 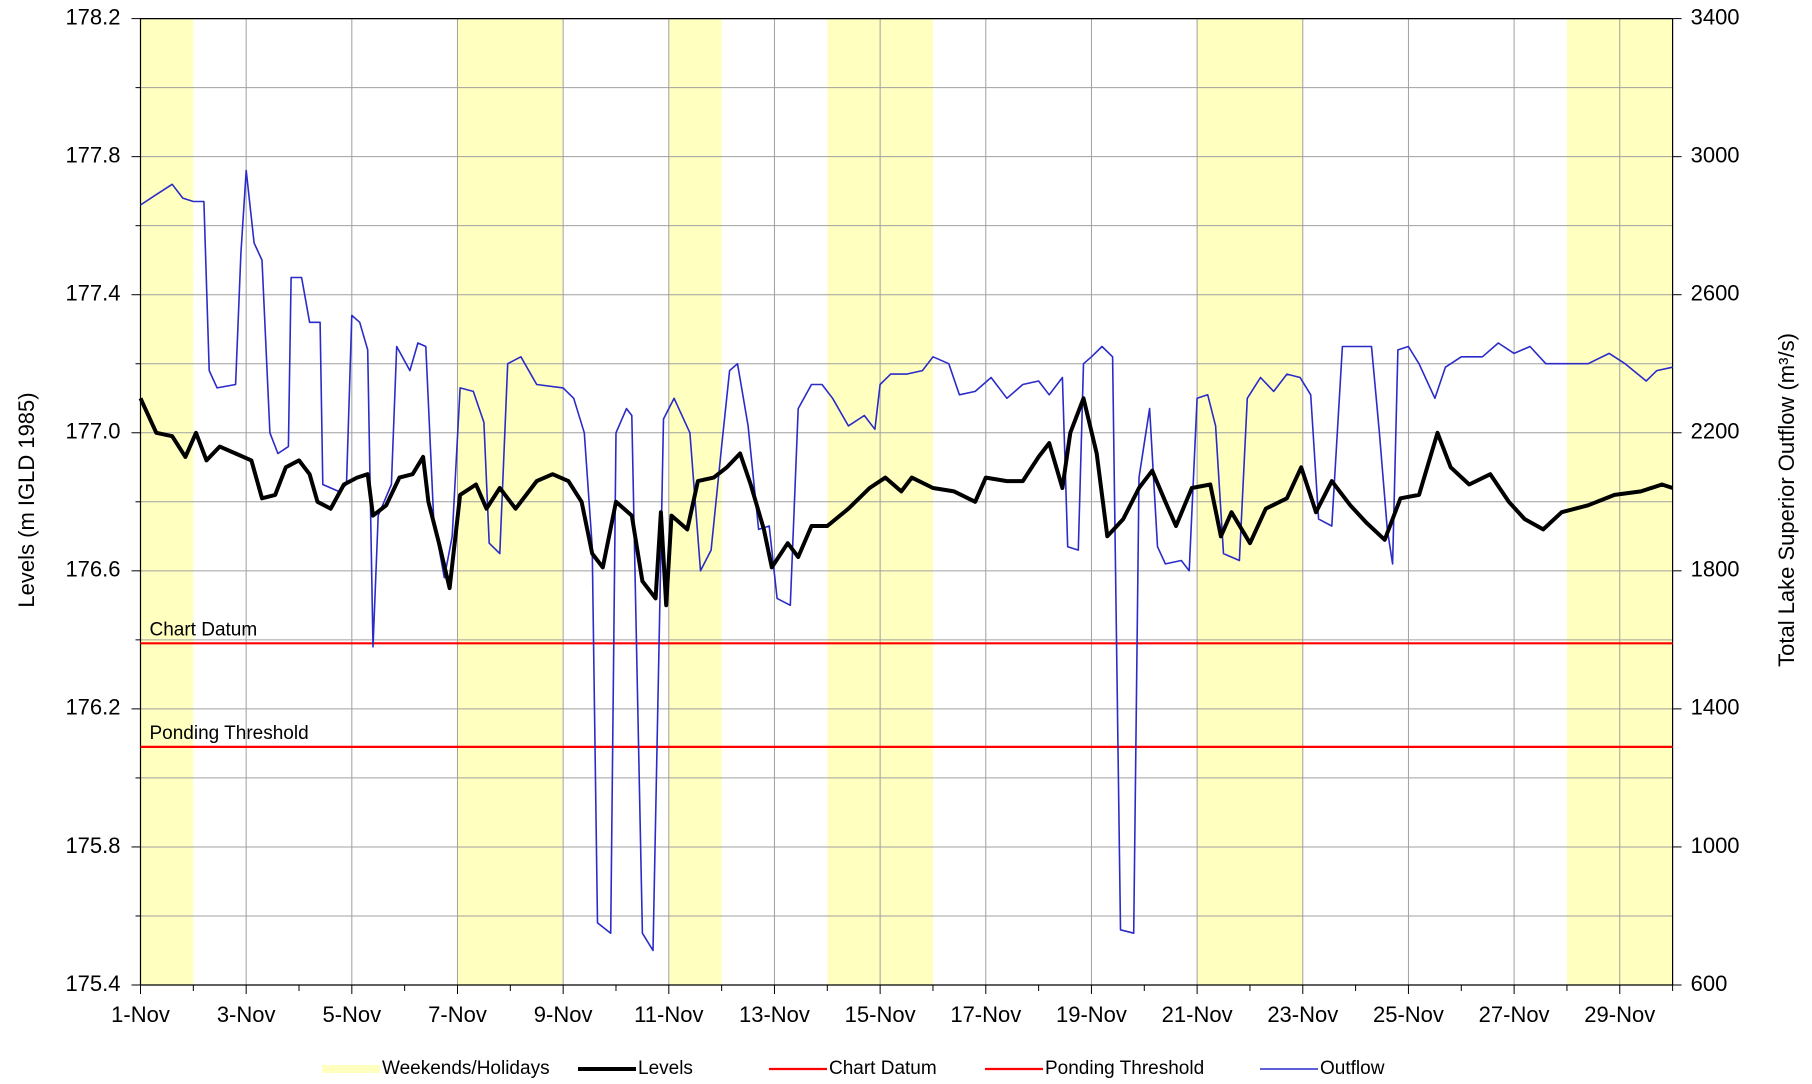 I want to click on x-tick-label: 3-Nov, so click(x=246, y=1014).